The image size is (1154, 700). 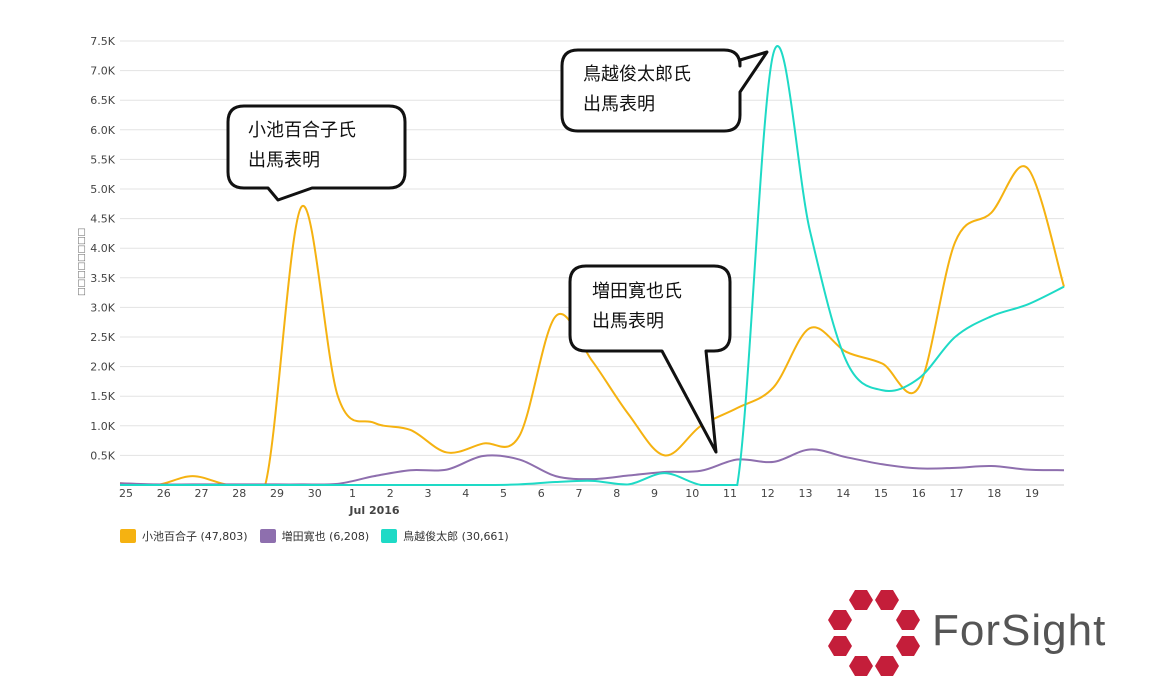 I want to click on callout-bubble-torigoe, so click(x=664, y=90).